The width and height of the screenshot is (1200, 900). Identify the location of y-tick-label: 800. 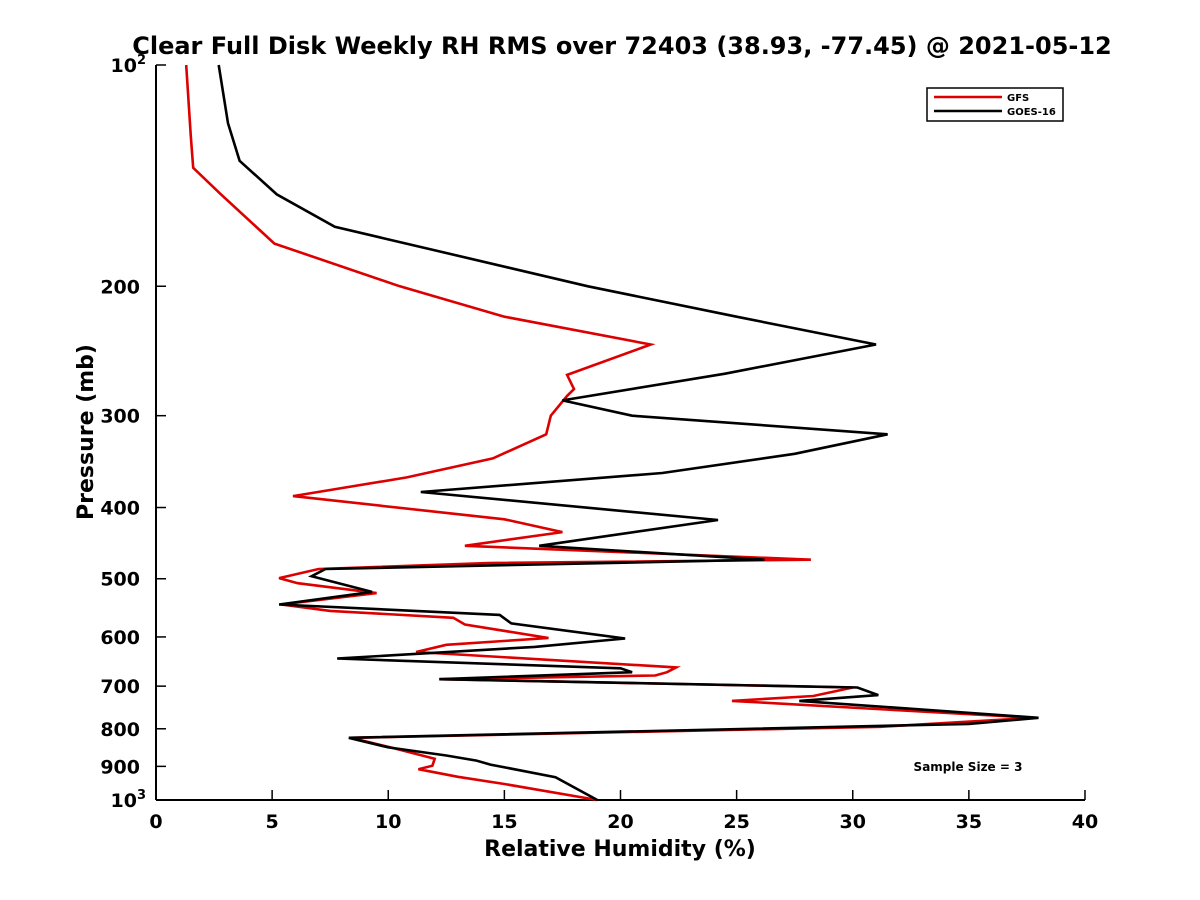
(120, 730).